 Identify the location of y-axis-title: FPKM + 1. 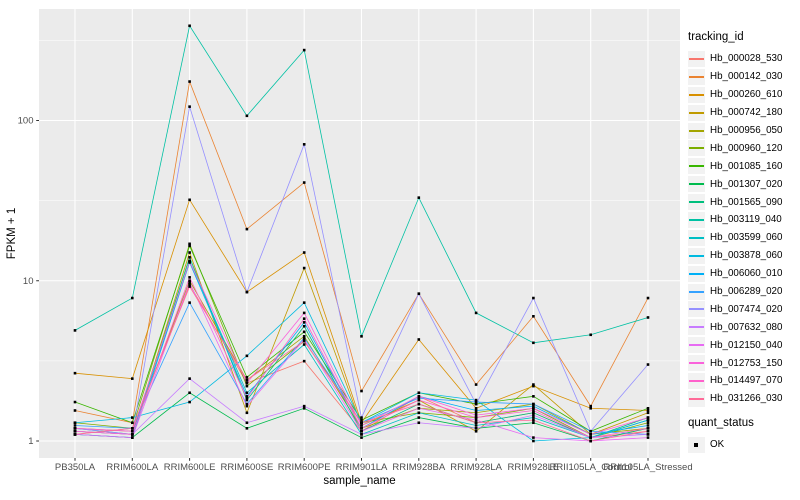
(12, 233).